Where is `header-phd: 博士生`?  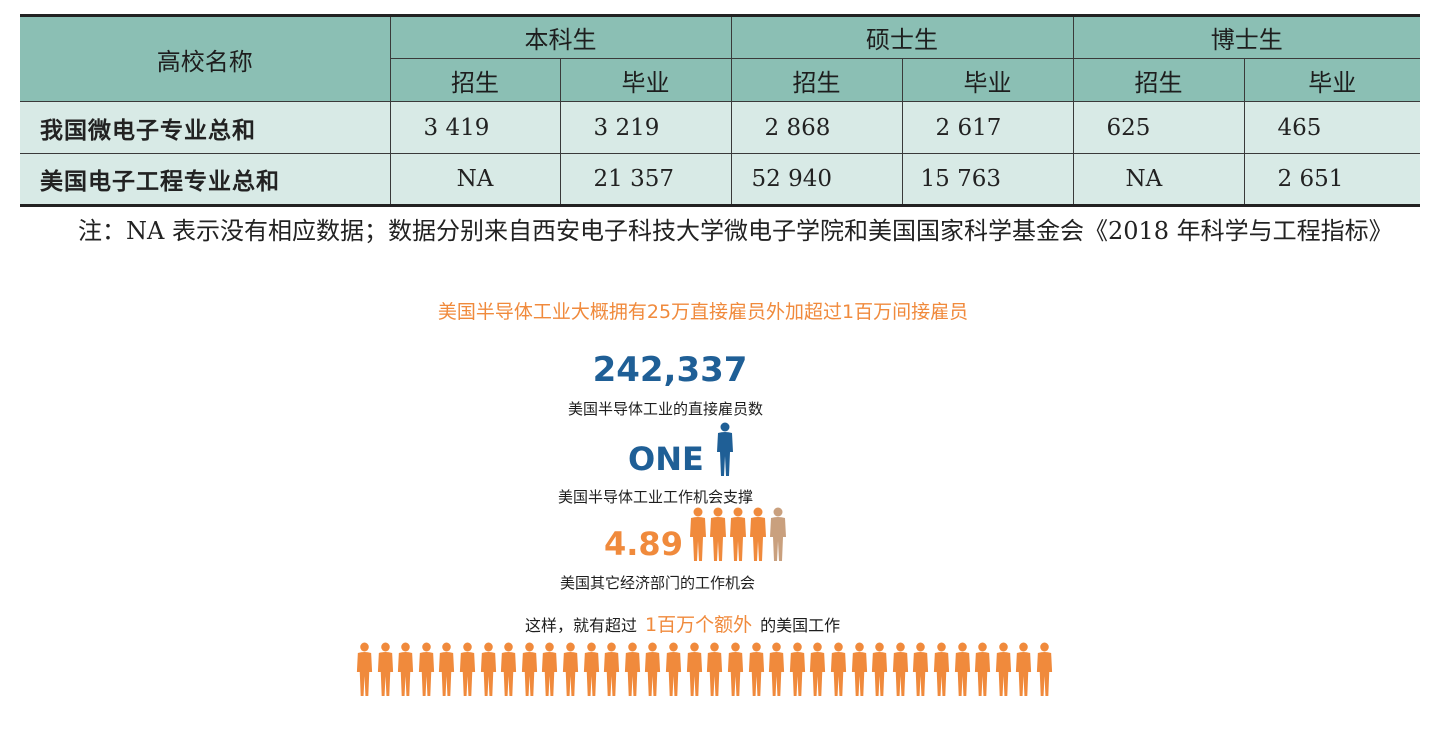 header-phd: 博士生 is located at coordinates (1246, 37).